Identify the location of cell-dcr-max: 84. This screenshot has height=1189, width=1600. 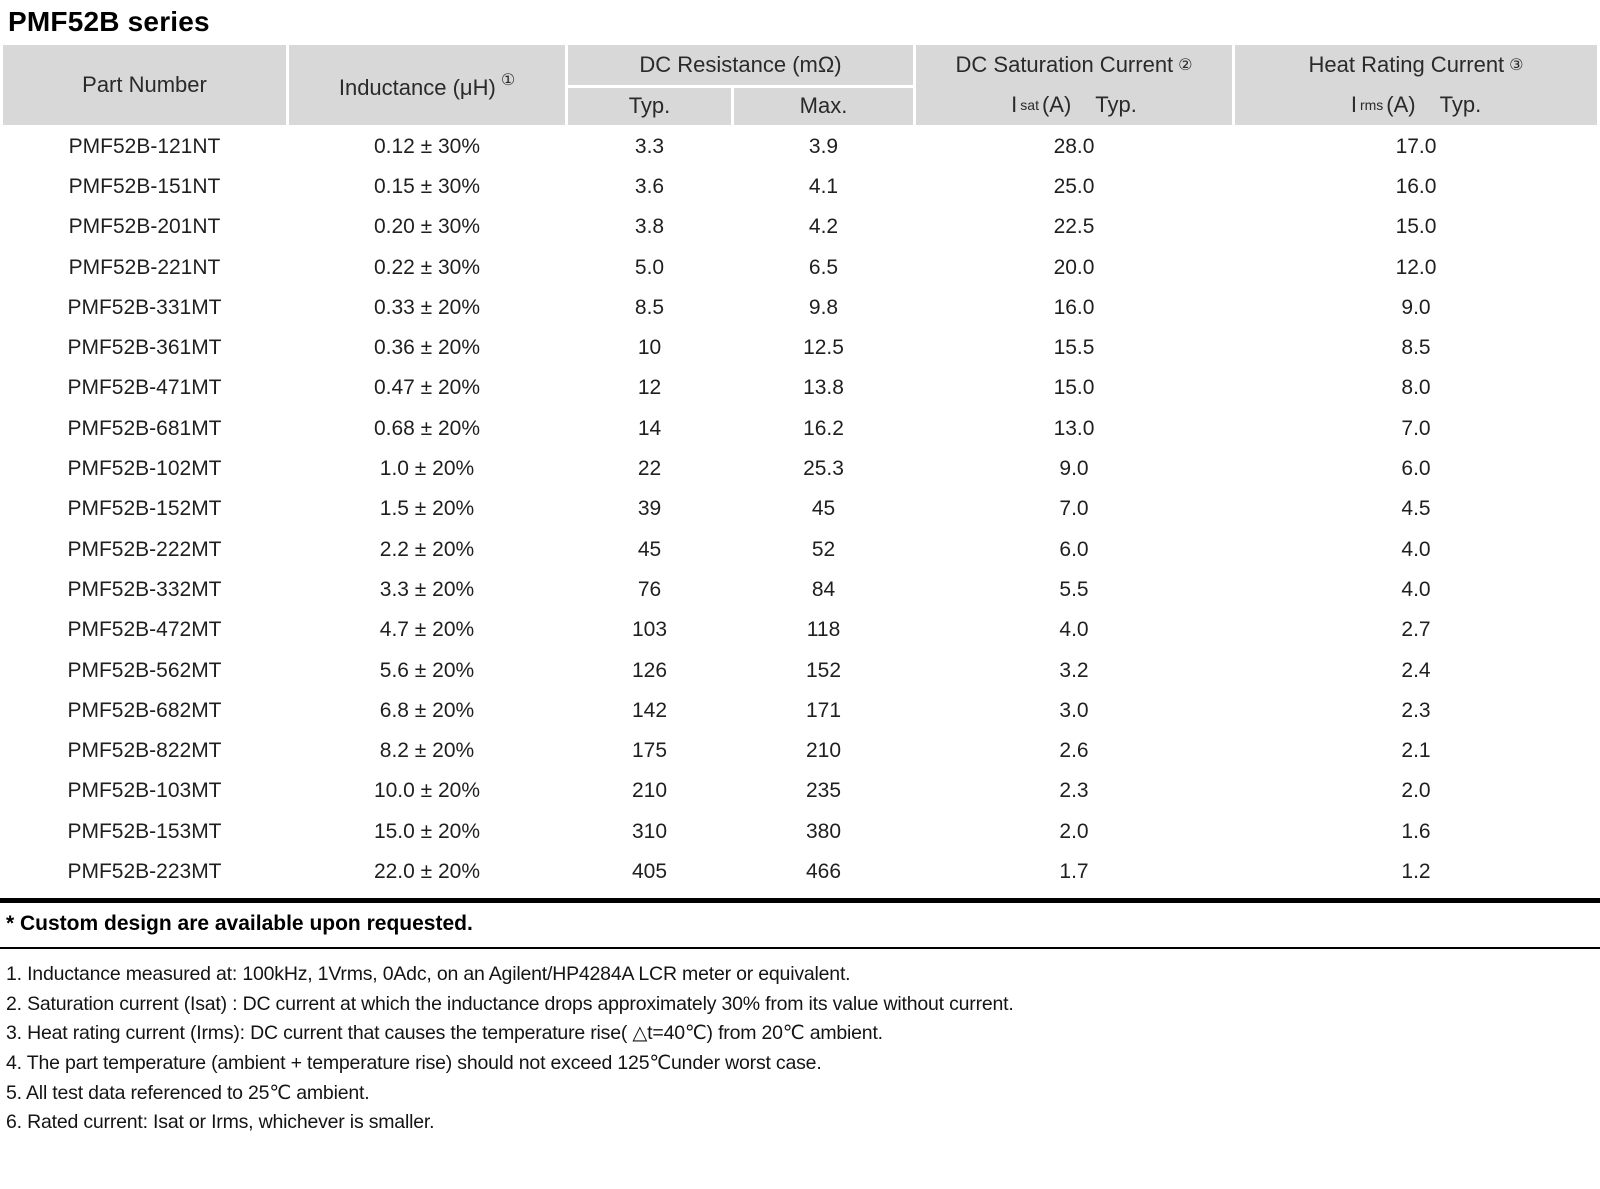
(823, 589).